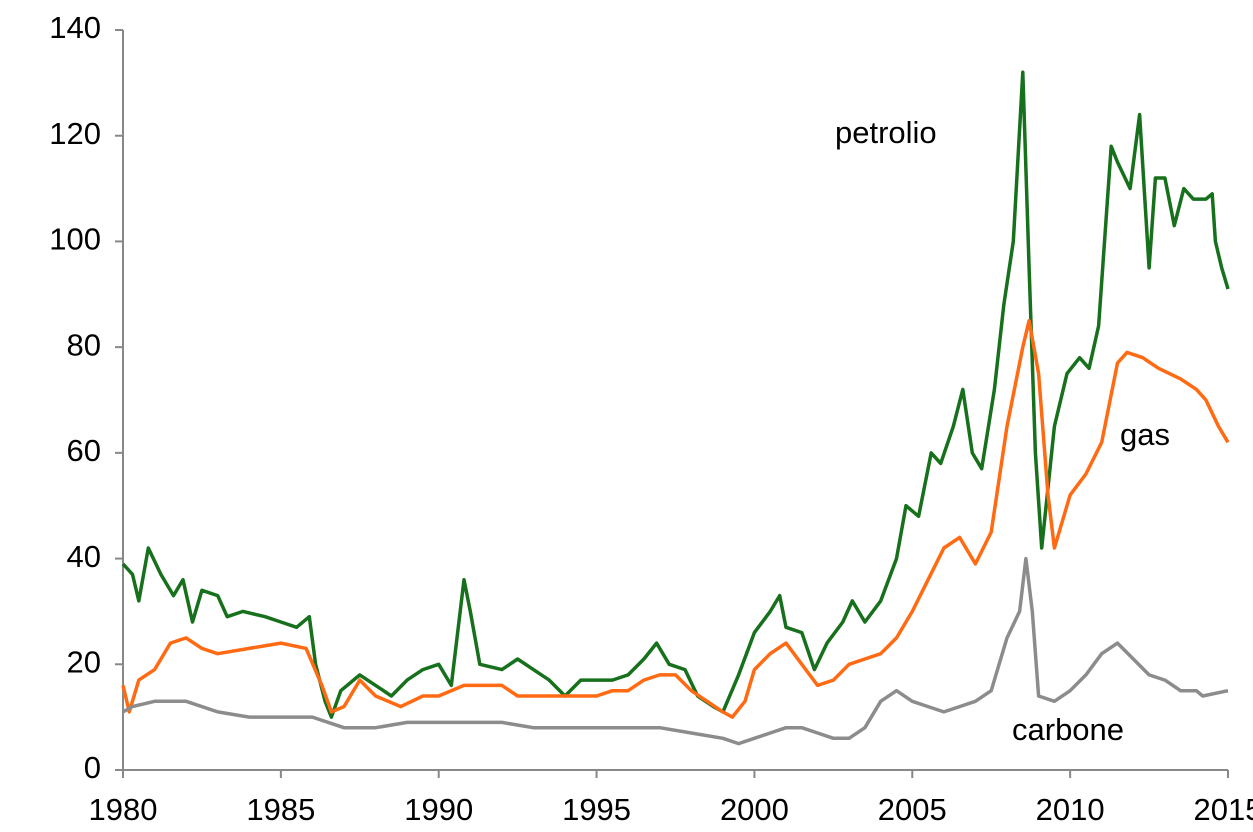 This screenshot has height=832, width=1253. Describe the element at coordinates (912, 809) in the screenshot. I see `x-tick-label: 2005` at that location.